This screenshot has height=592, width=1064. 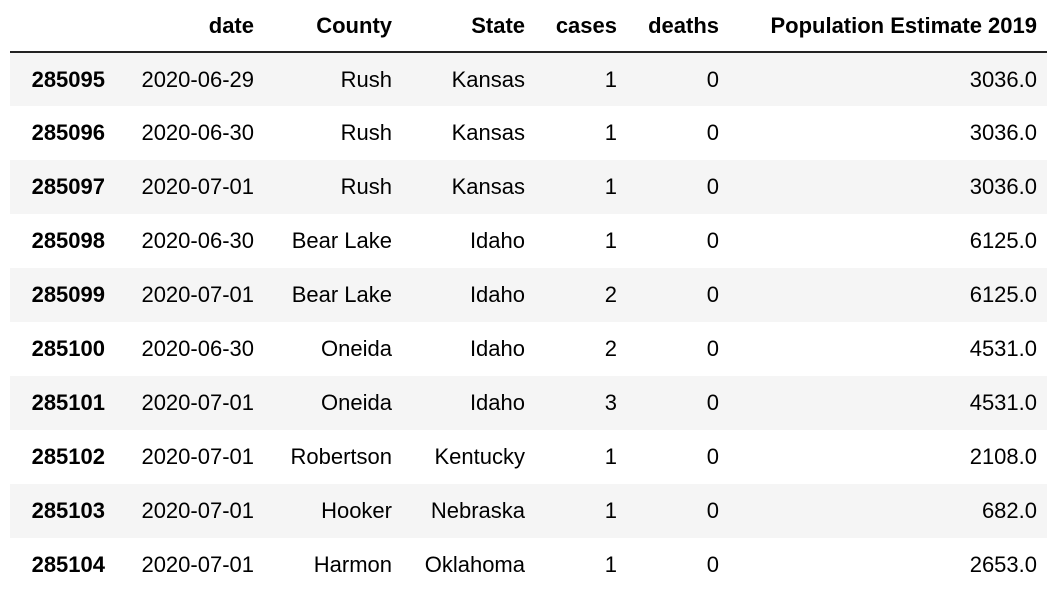 I want to click on table-row: 285103 2020-07-01 Hooker Nebraska 1 0 682.0, so click(x=528, y=511).